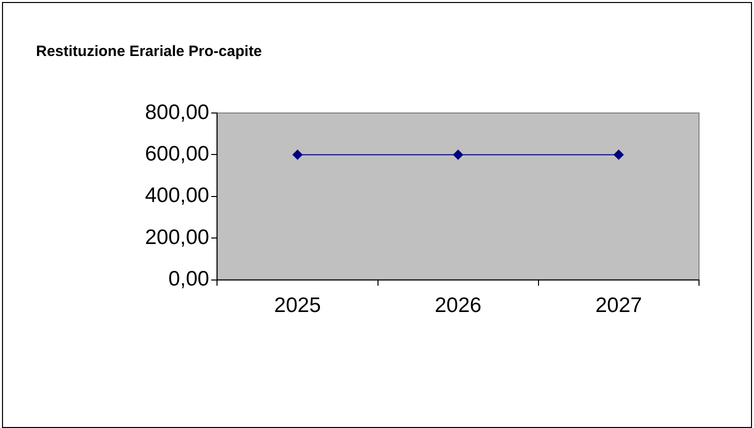 The image size is (754, 428). I want to click on y-tick-label: 800,00, so click(177, 112).